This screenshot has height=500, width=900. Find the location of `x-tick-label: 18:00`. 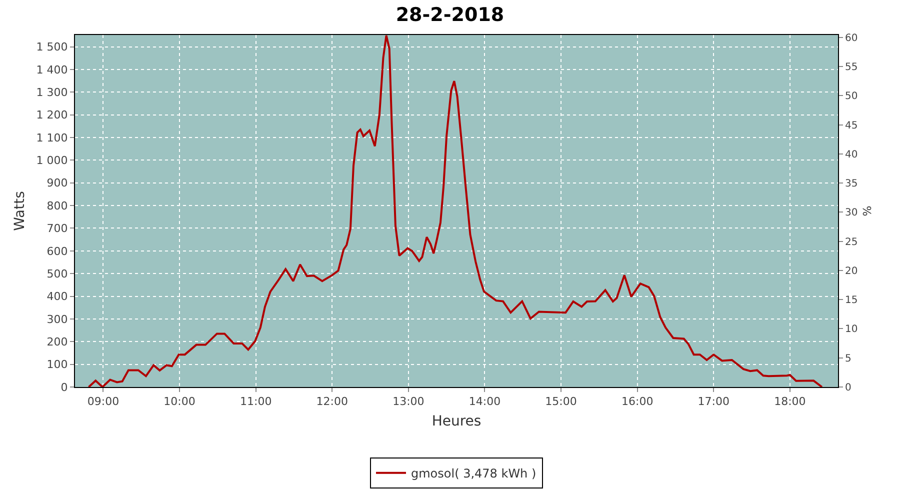

x-tick-label: 18:00 is located at coordinates (790, 401).